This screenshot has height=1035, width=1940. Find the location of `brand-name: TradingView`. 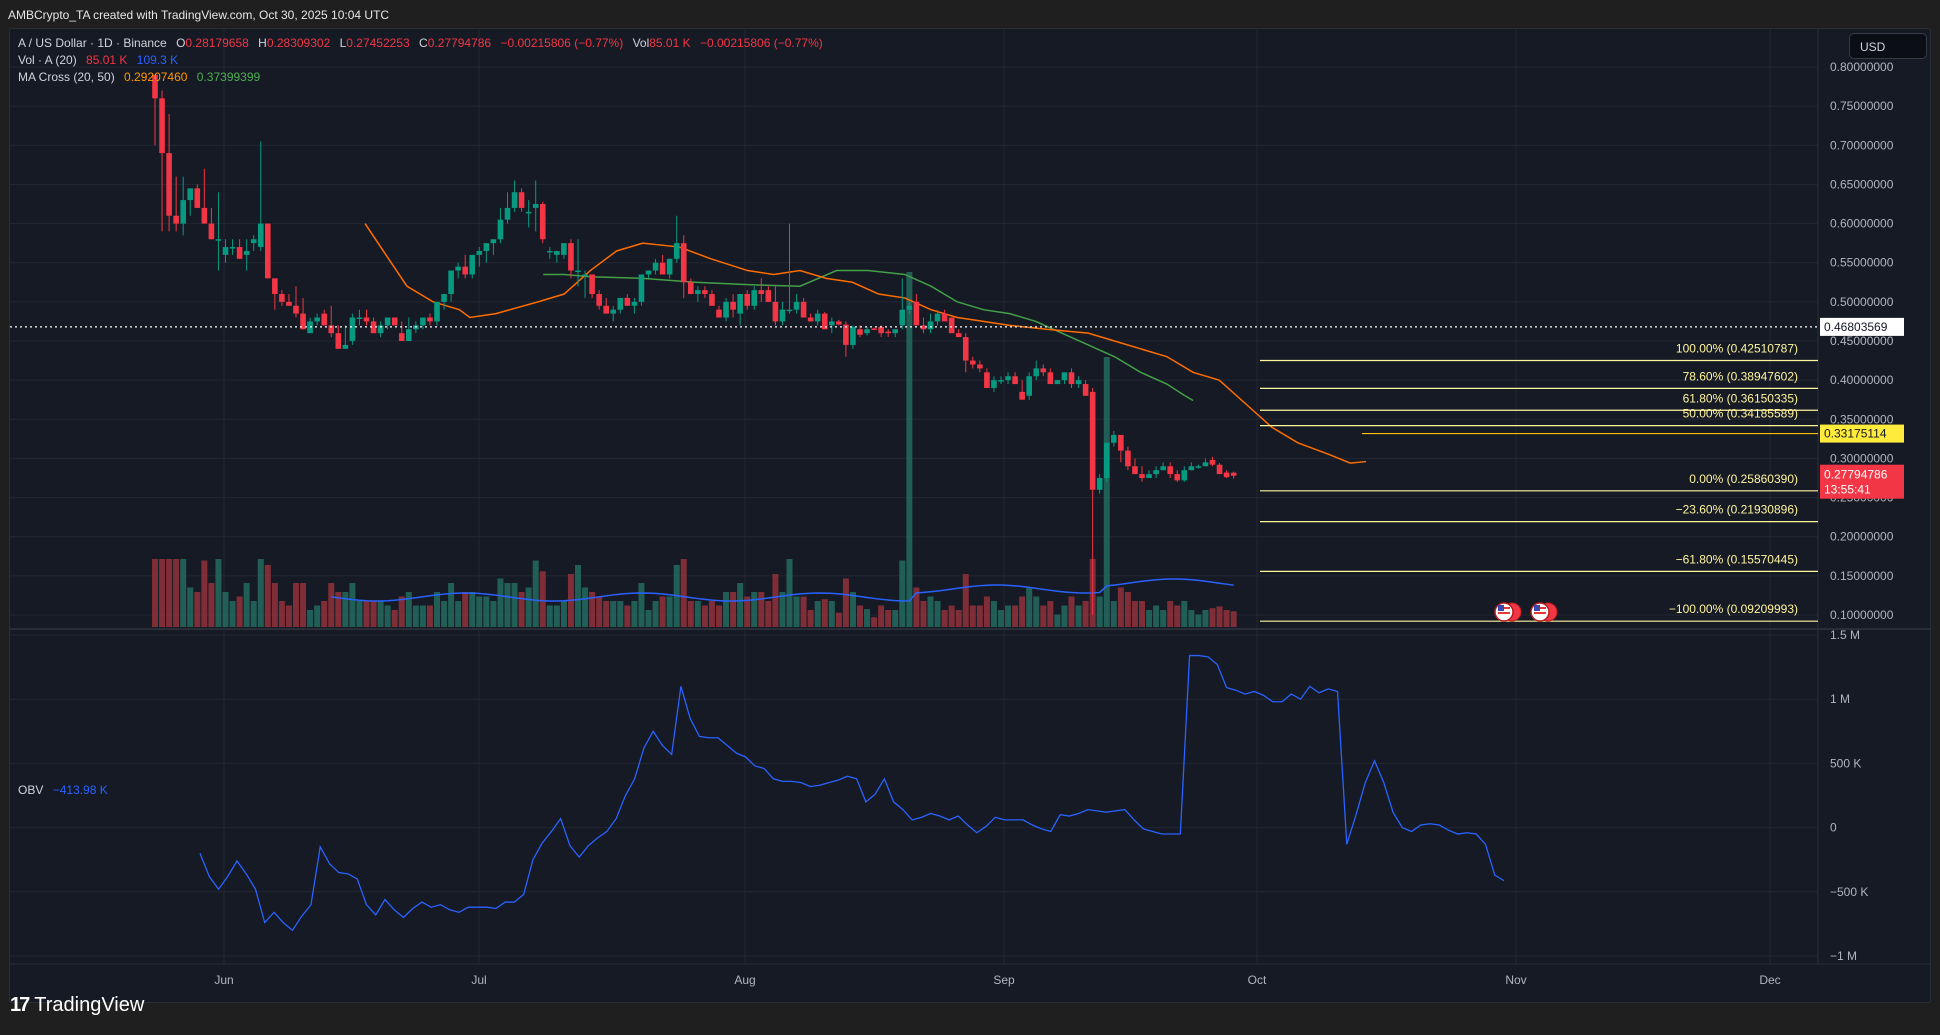

brand-name: TradingView is located at coordinates (89, 1005).